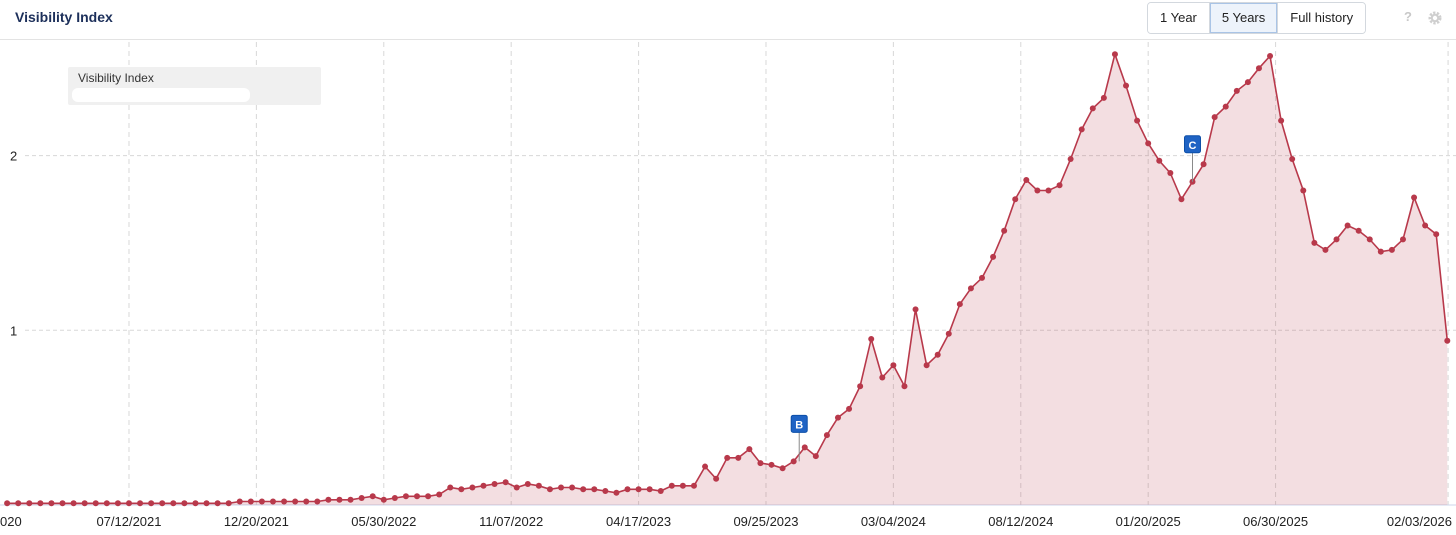 Image resolution: width=1456 pixels, height=535 pixels. What do you see at coordinates (511, 521) in the screenshot?
I see `x-tick-label: 11/07/2022` at bounding box center [511, 521].